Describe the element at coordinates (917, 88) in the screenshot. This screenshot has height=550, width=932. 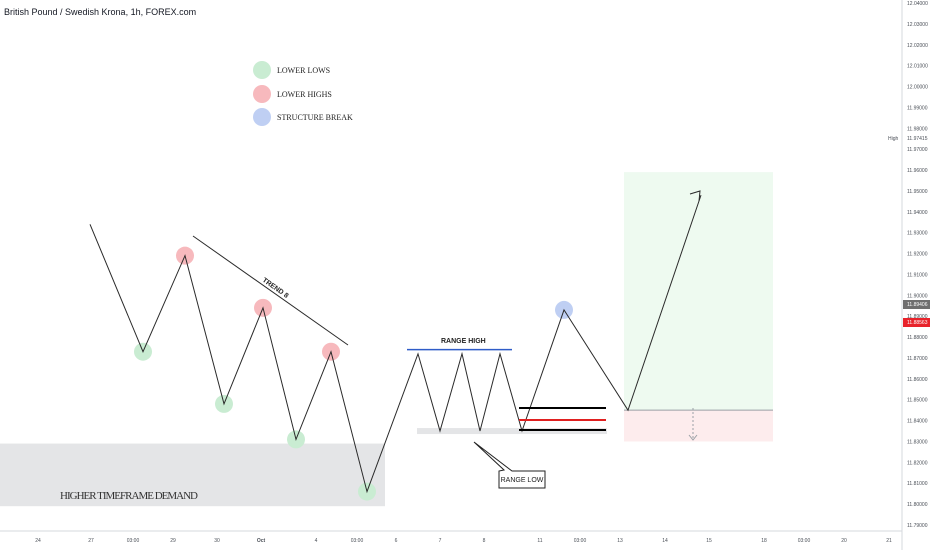
I see `price-tick-label: 12.00000` at that location.